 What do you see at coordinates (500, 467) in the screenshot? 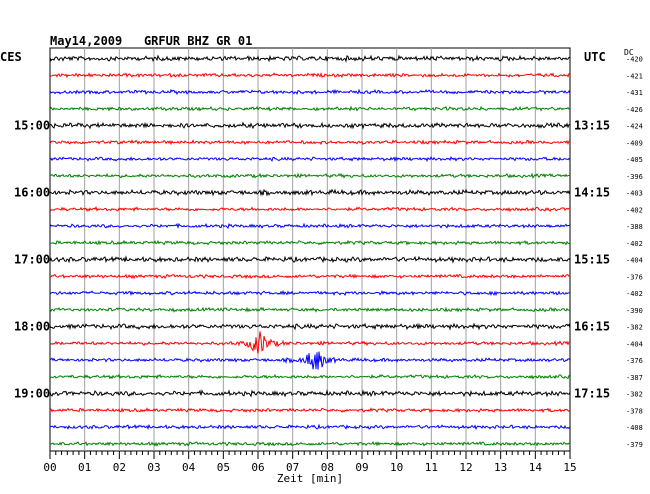
I see `x-tick-label-13: 13` at bounding box center [500, 467].